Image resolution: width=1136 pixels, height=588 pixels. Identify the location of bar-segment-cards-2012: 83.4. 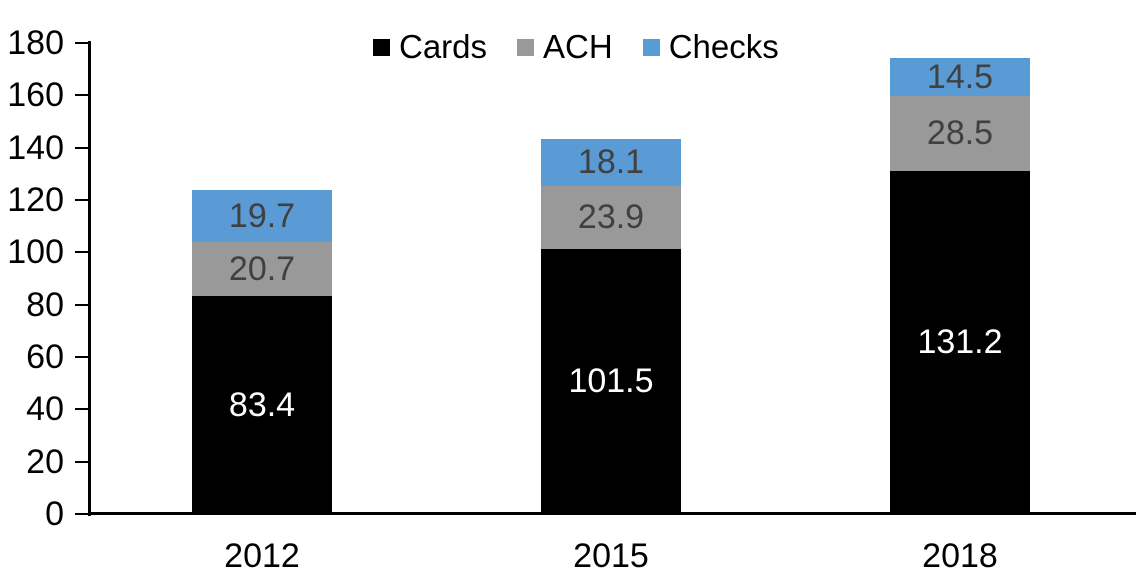
(262, 405).